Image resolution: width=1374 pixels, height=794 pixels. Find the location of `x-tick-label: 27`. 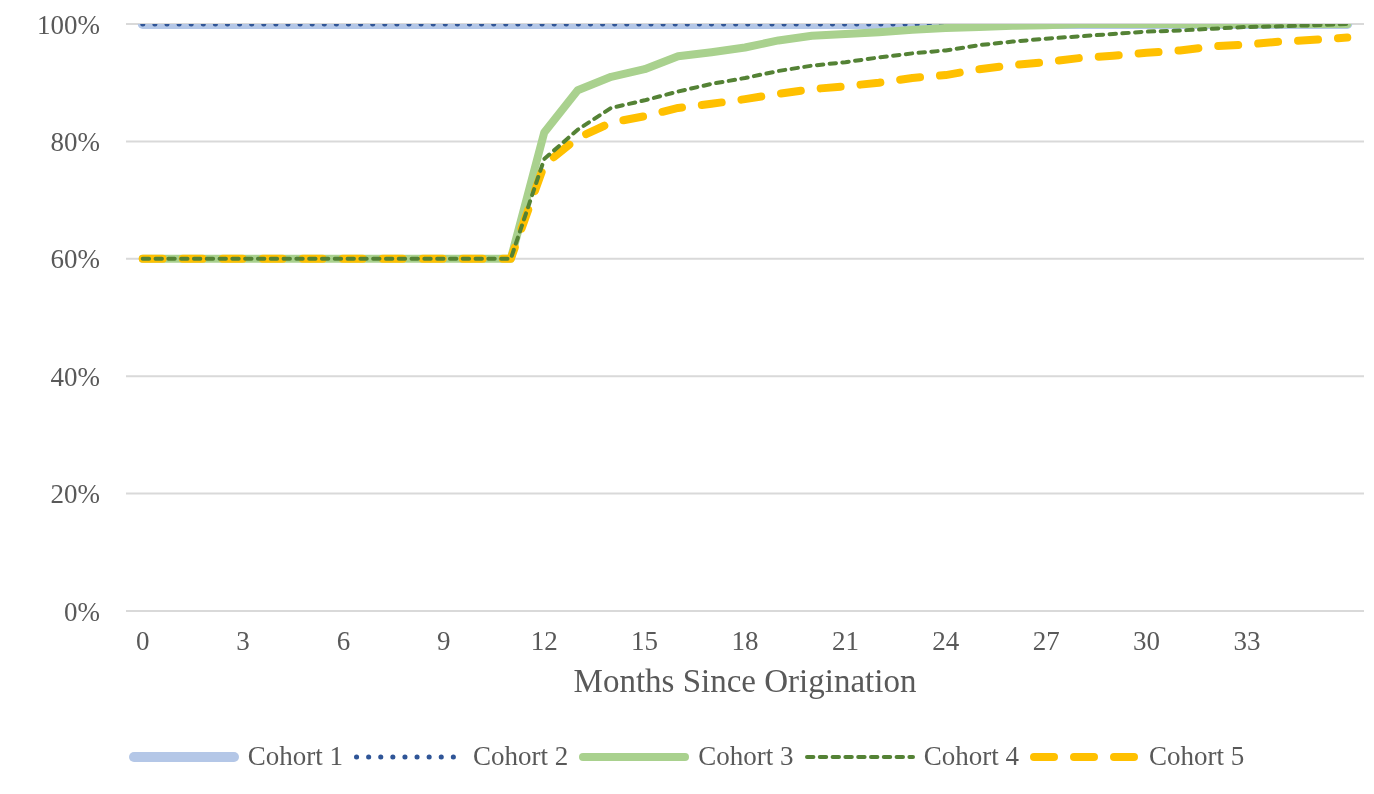

x-tick-label: 27 is located at coordinates (1046, 641).